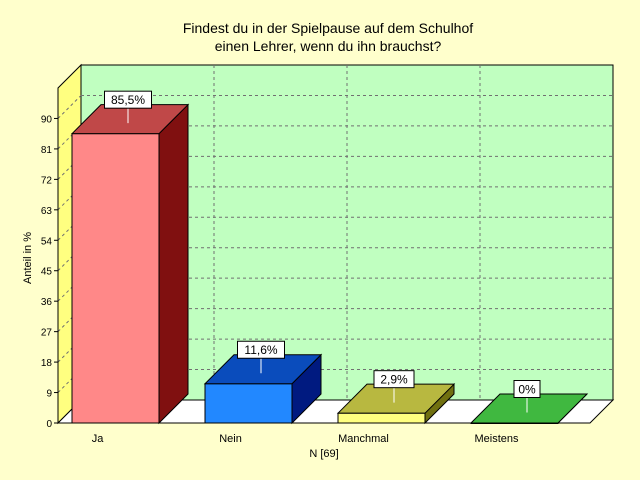  What do you see at coordinates (47, 241) in the screenshot?
I see `y-tick-label: 54` at bounding box center [47, 241].